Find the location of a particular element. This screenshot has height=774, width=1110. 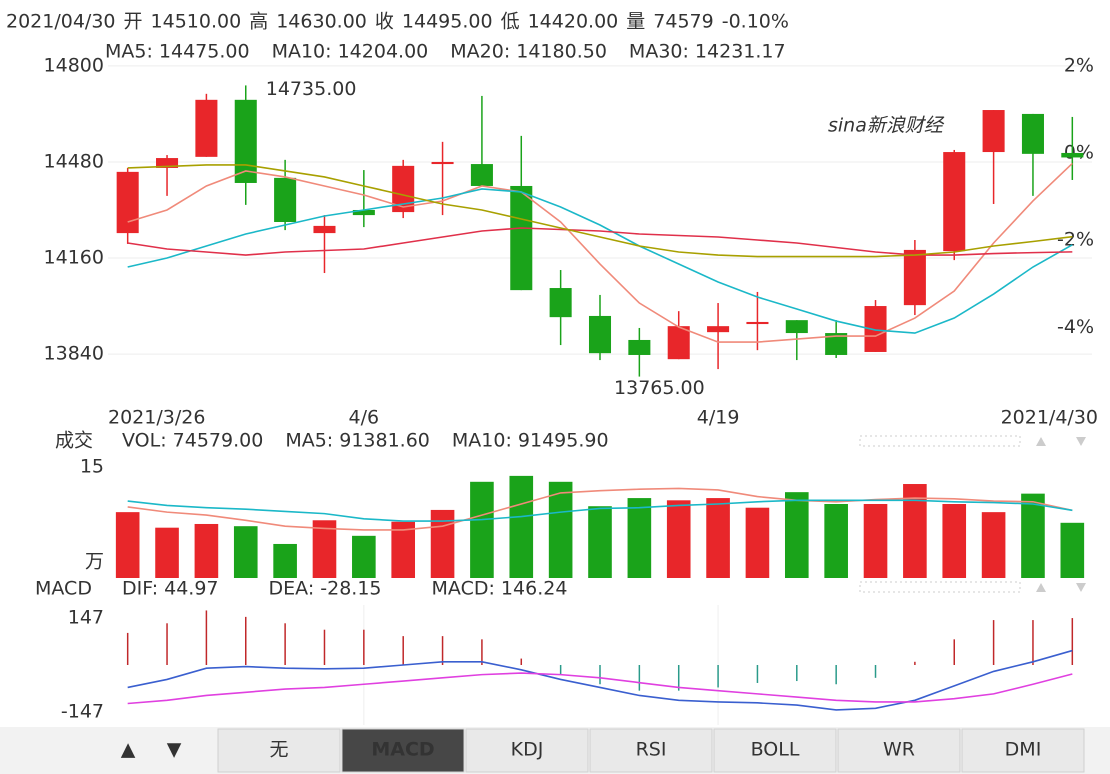

tab-label: MACD is located at coordinates (402, 750).